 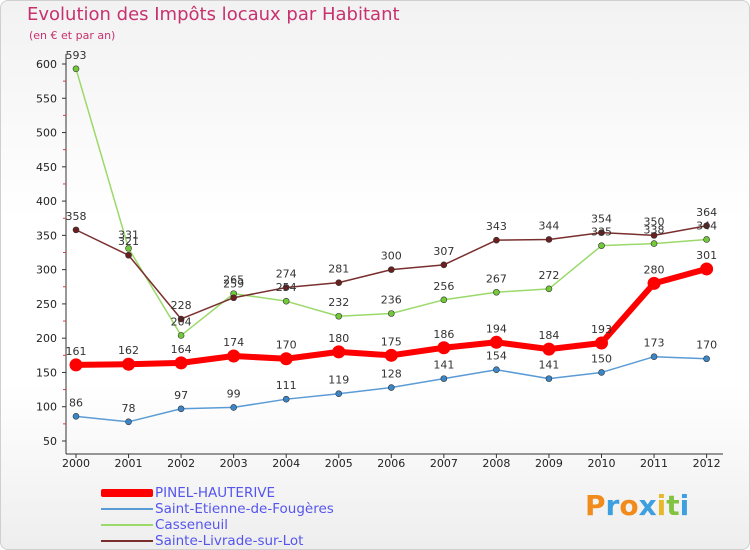 What do you see at coordinates (661, 505) in the screenshot?
I see `logo-letter: i` at bounding box center [661, 505].